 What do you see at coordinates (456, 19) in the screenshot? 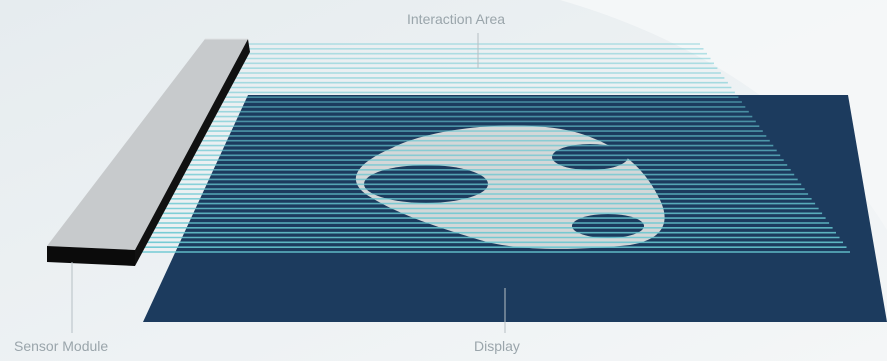
I see `interaction-area-label: Interaction Area` at bounding box center [456, 19].